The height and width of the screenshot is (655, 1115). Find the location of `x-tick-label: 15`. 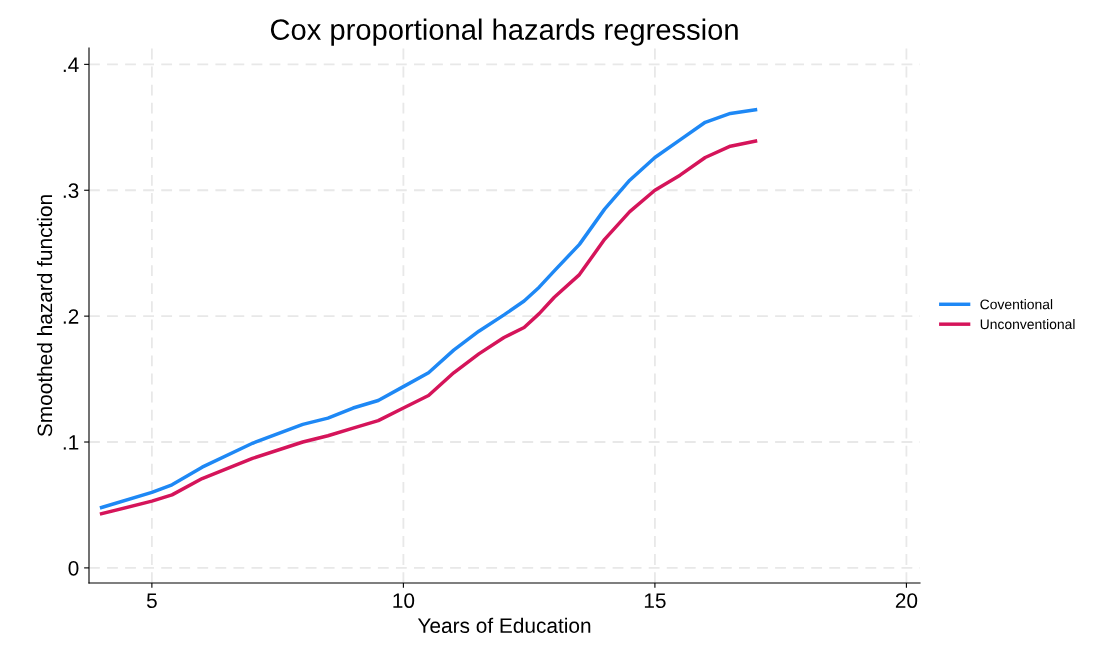

x-tick-label: 15 is located at coordinates (655, 601).